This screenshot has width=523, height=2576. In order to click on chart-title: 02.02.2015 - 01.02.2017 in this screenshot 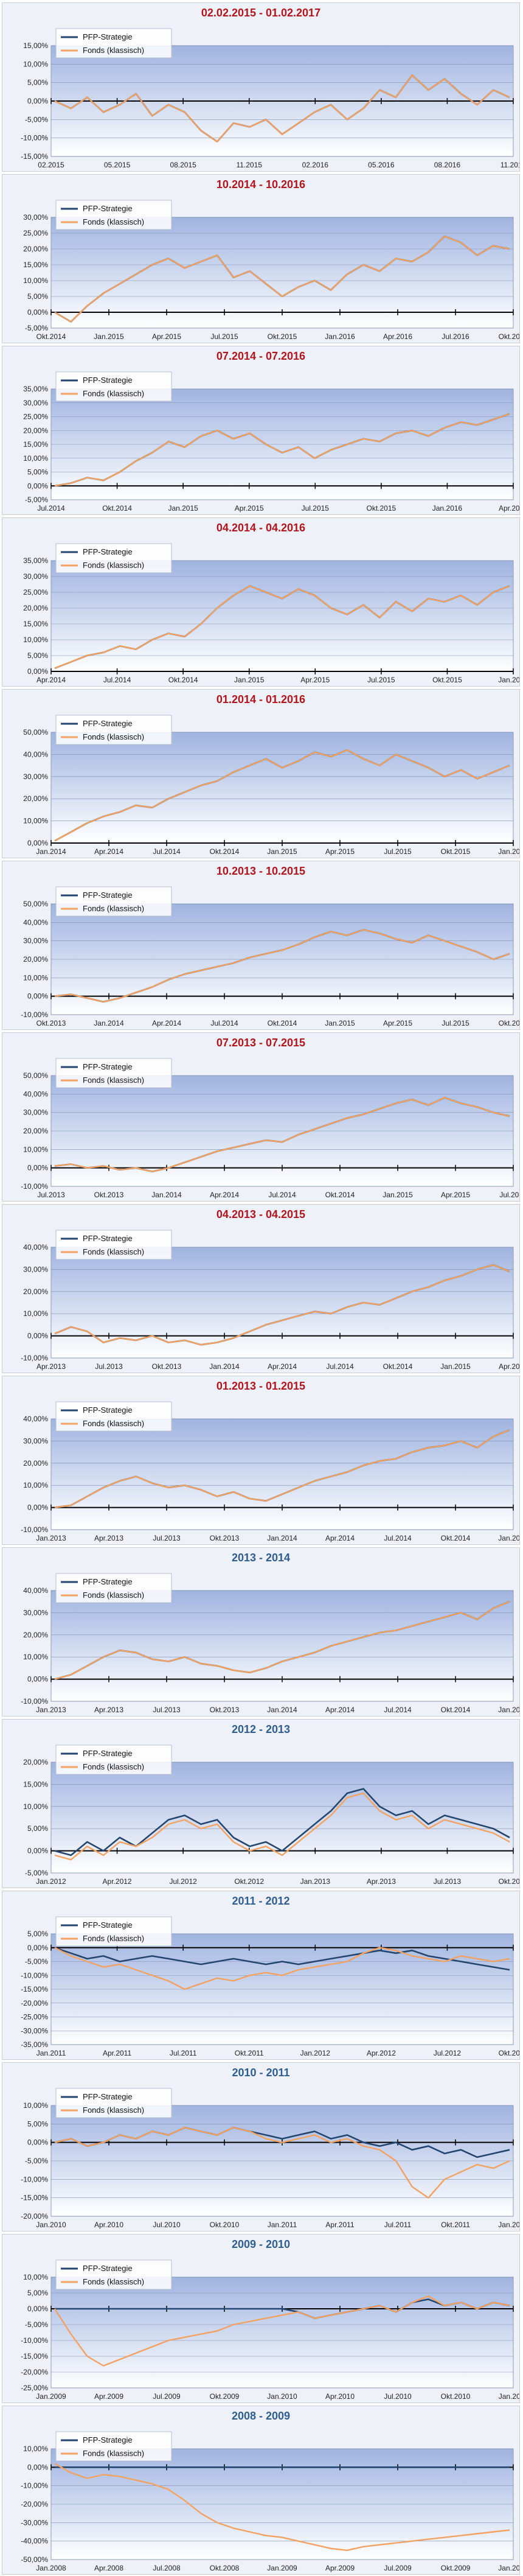, I will do `click(261, 13)`.